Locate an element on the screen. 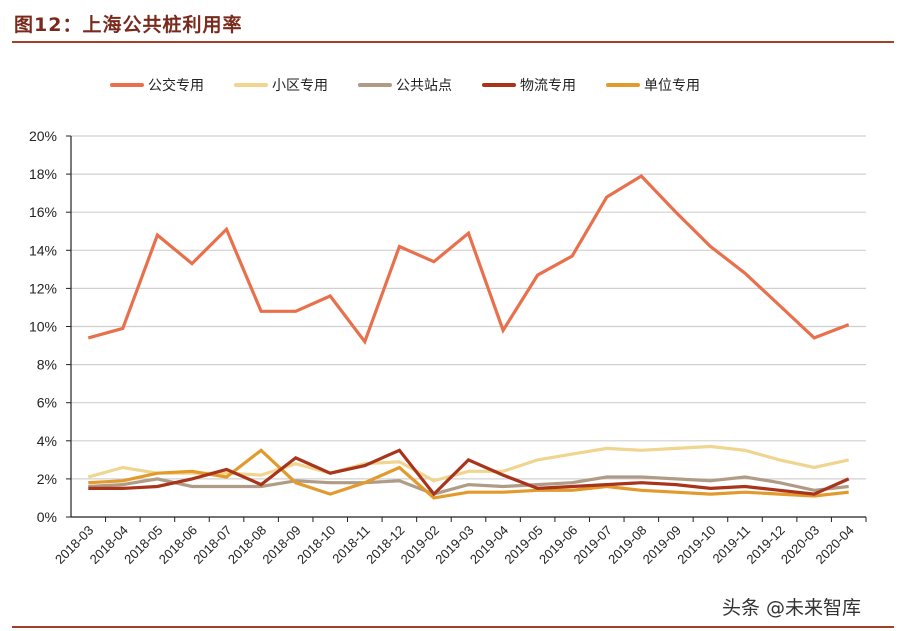 The height and width of the screenshot is (631, 906). legend-label: 小区专用 is located at coordinates (300, 86).